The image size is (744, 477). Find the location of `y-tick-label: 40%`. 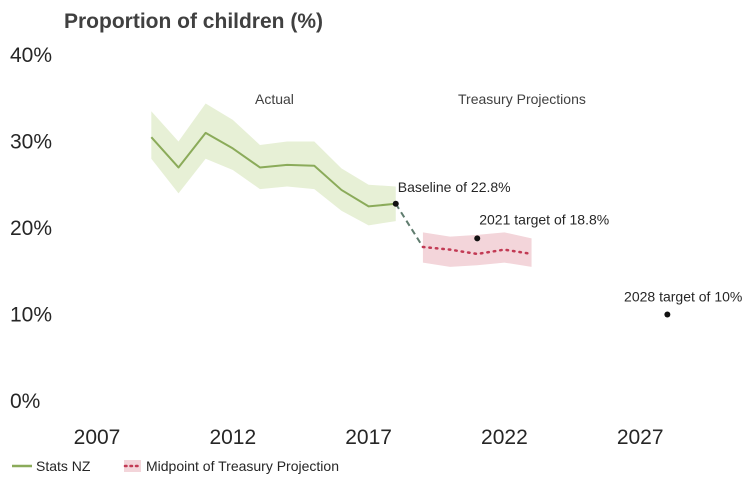

y-tick-label: 40% is located at coordinates (31, 55).